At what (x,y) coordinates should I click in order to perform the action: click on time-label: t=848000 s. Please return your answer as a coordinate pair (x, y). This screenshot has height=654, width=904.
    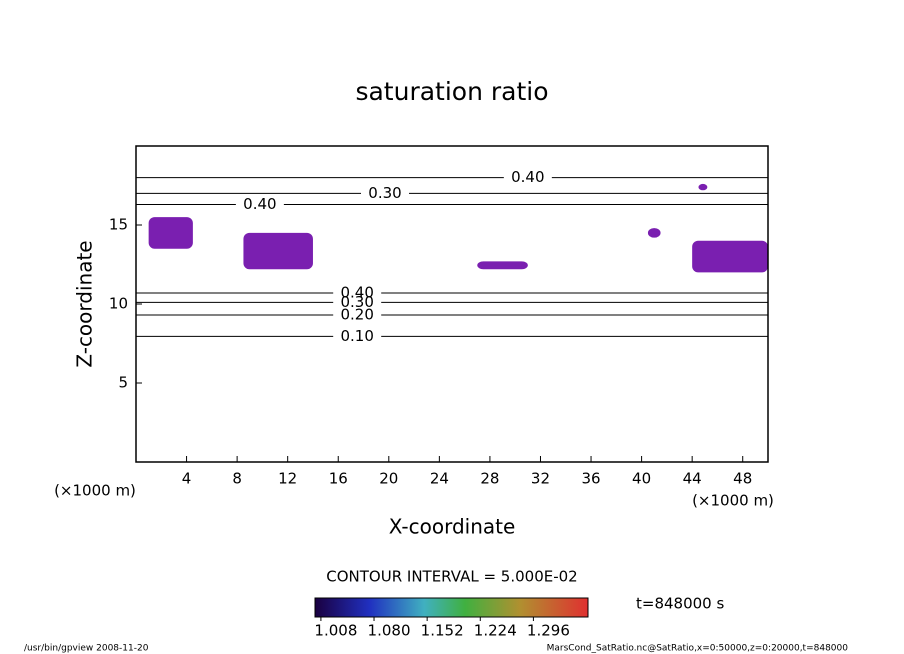
    Looking at the image, I should click on (680, 604).